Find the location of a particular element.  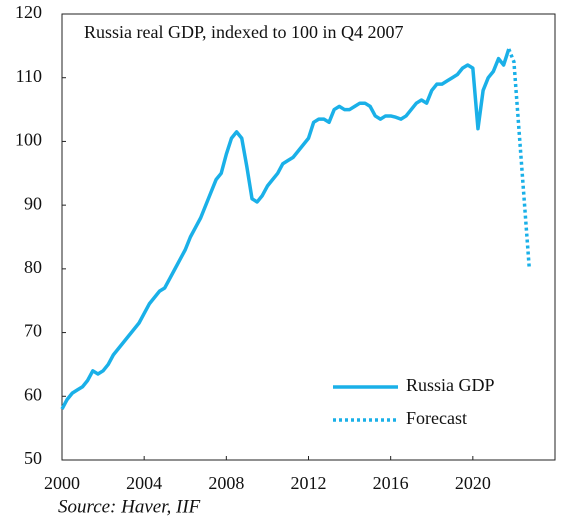

y-tick-label: 110 is located at coordinates (29, 76).